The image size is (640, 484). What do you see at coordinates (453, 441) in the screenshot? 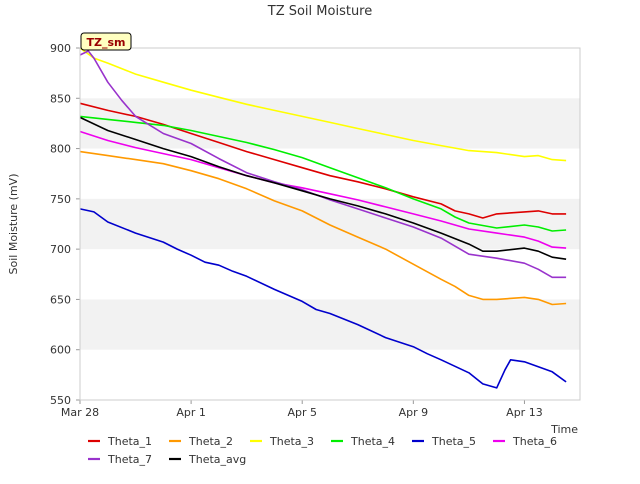
I see `legend-label-theta-5: Theta_5` at bounding box center [453, 441].